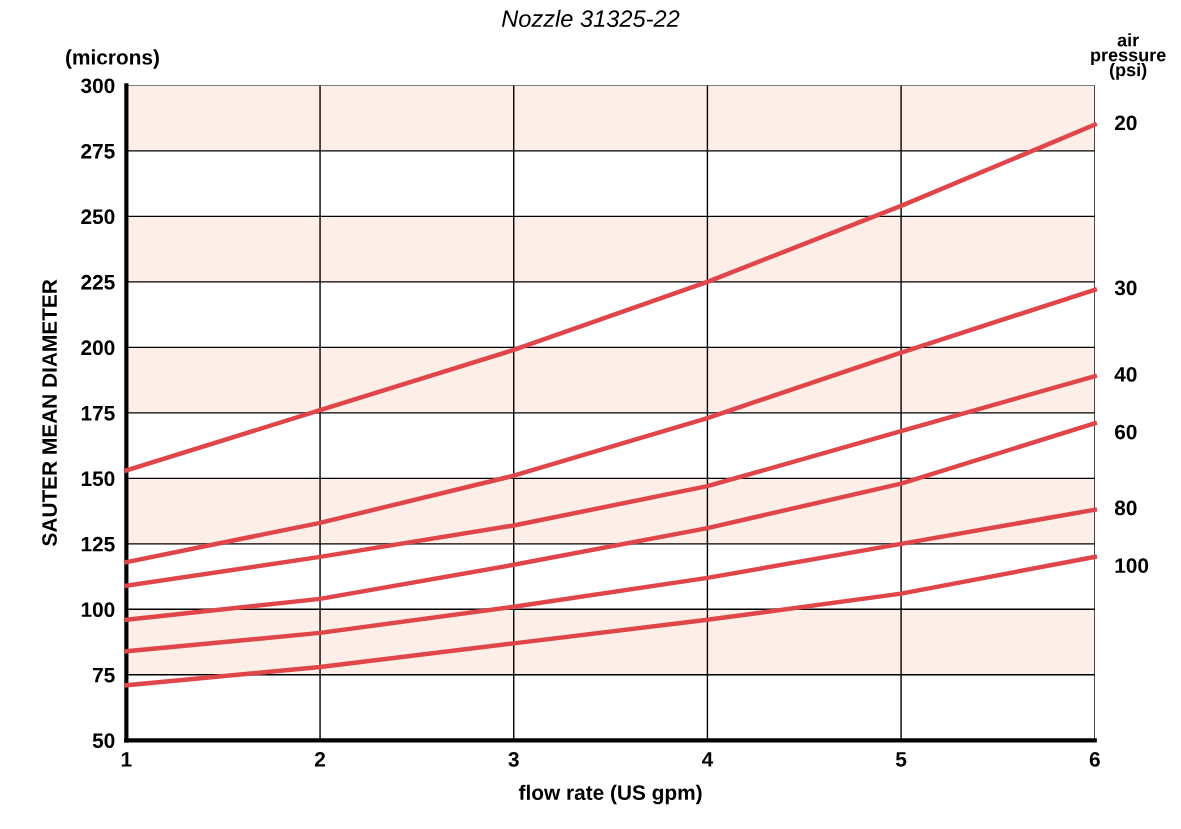  I want to click on x-tick-label: 1, so click(126, 759).